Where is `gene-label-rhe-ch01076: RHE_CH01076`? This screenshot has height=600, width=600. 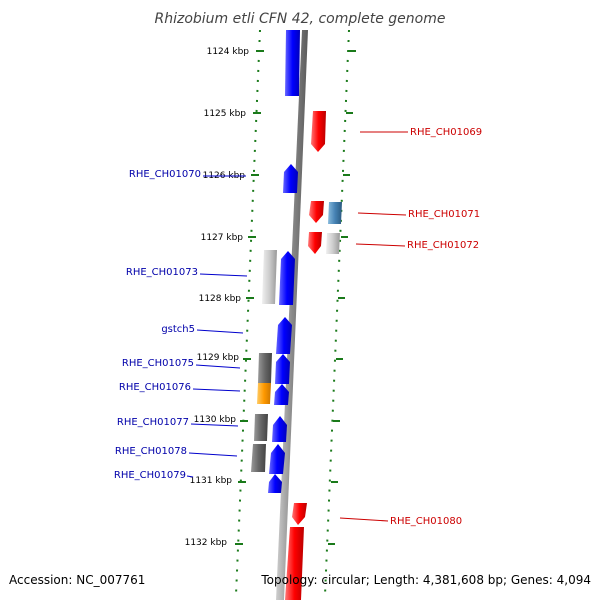
gene-label-rhe-ch01076: RHE_CH01076 is located at coordinates (180, 387).